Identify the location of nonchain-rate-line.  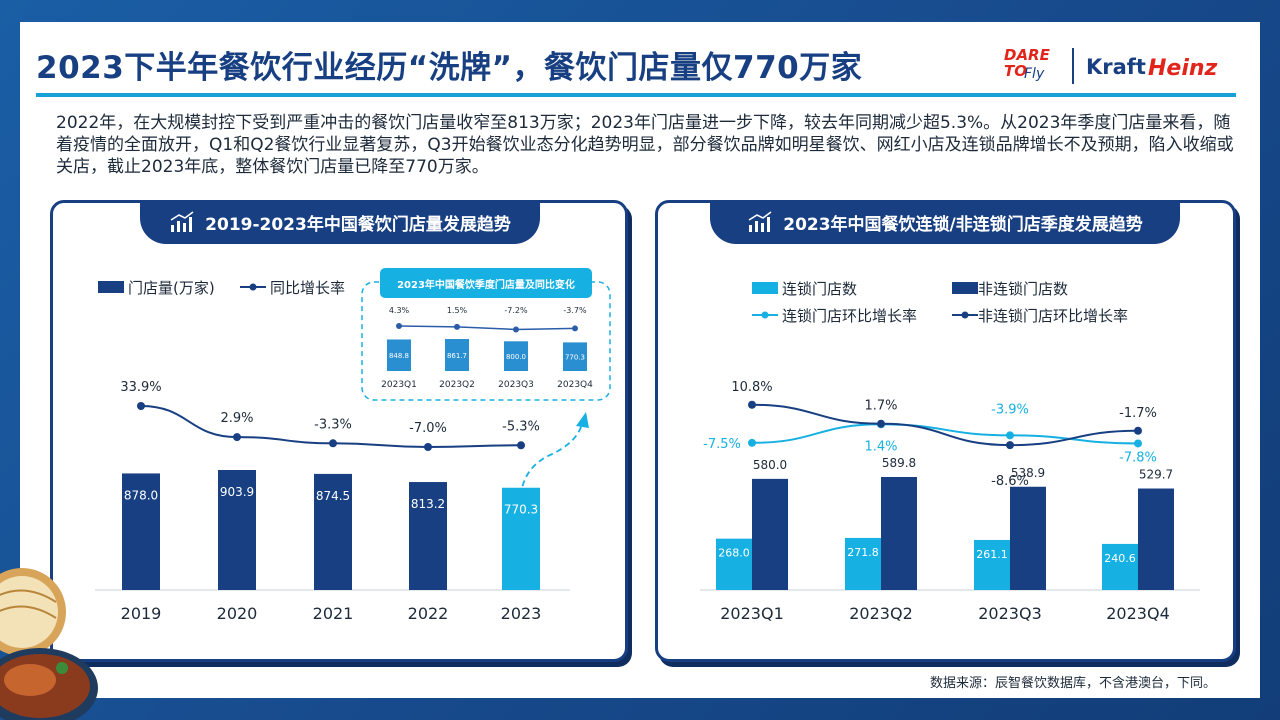
(945, 425).